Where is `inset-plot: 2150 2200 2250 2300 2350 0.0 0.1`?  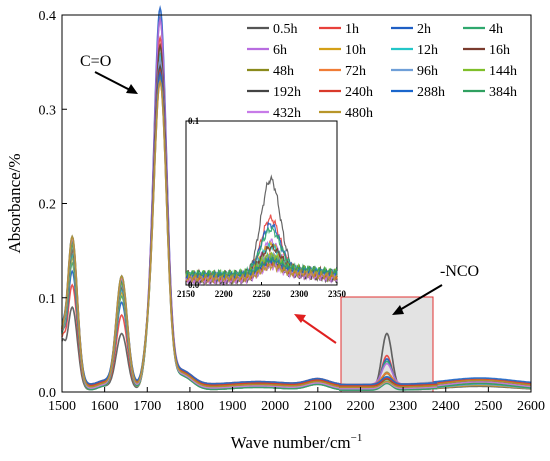
inset-plot: 2150 2200 2250 2300 2350 0.0 0.1 is located at coordinates (262, 207).